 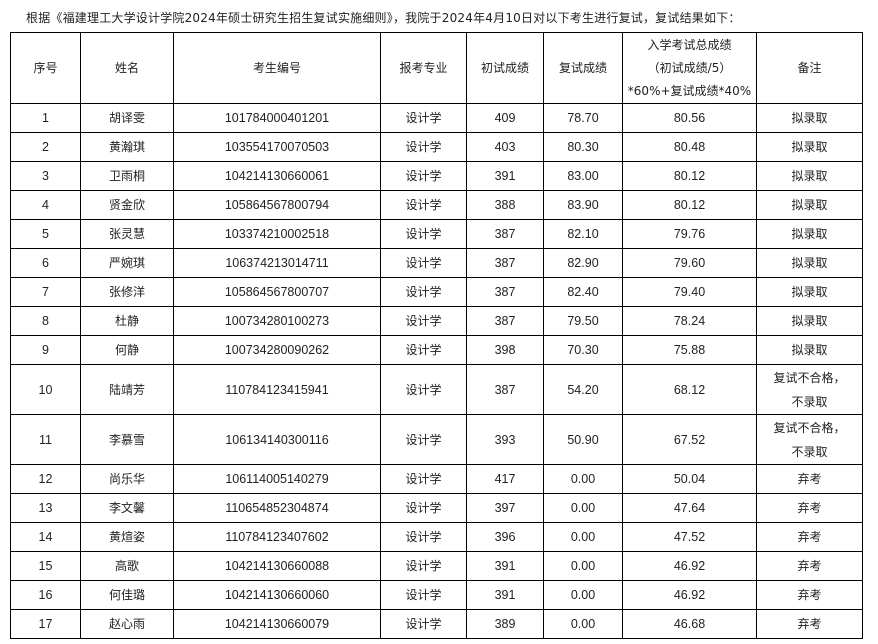 What do you see at coordinates (277, 389) in the screenshot?
I see `cell-candidate-id: 110784123415941` at bounding box center [277, 389].